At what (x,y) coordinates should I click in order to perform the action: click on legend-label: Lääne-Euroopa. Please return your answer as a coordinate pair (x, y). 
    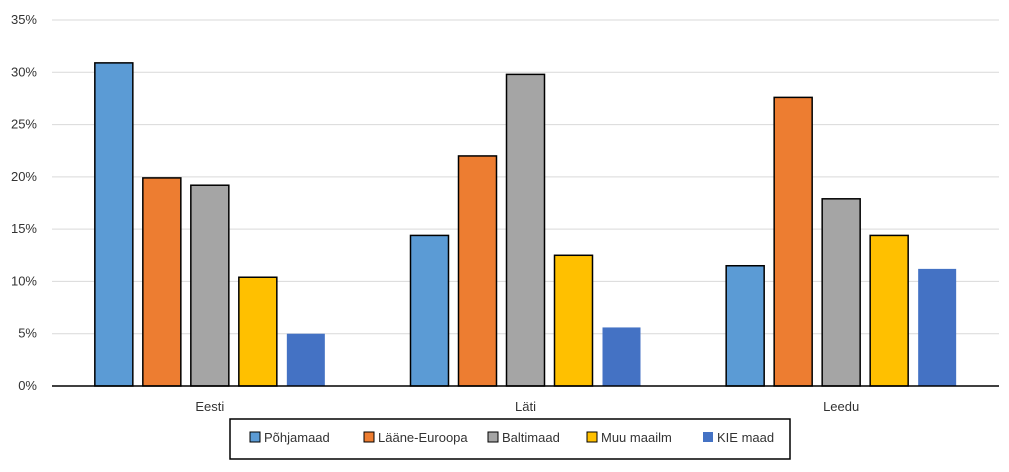
    Looking at the image, I should click on (423, 437).